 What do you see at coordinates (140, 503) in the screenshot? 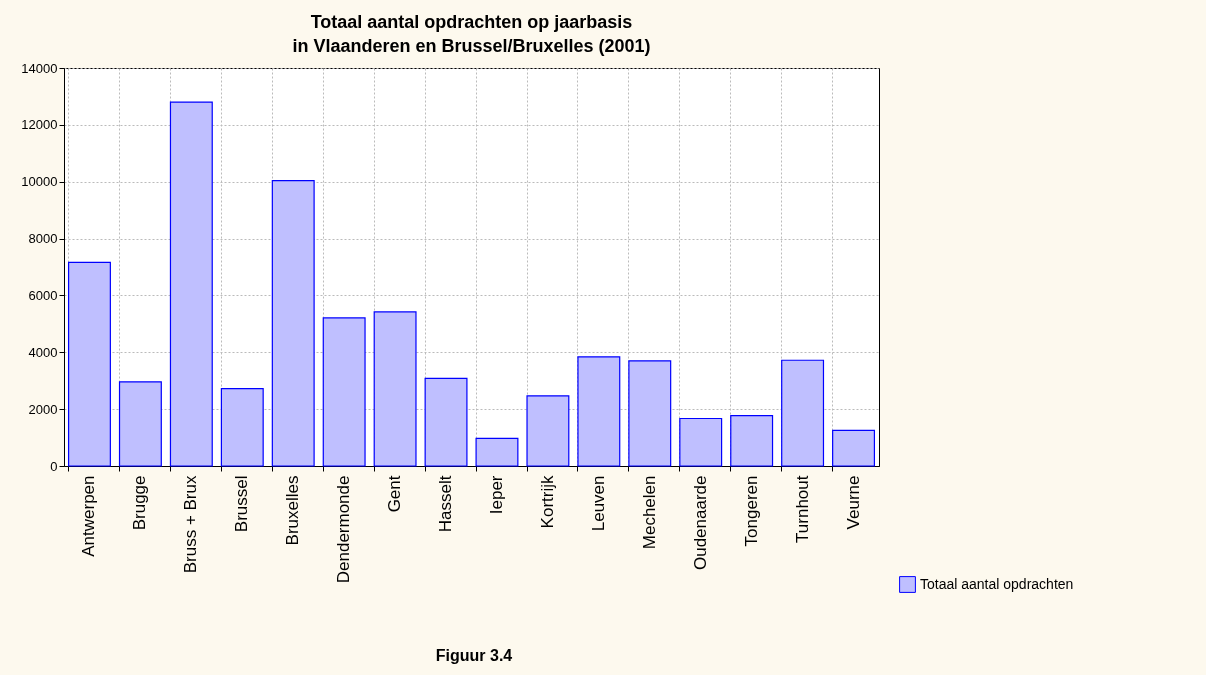
I see `x-tick-label: Brugge` at bounding box center [140, 503].